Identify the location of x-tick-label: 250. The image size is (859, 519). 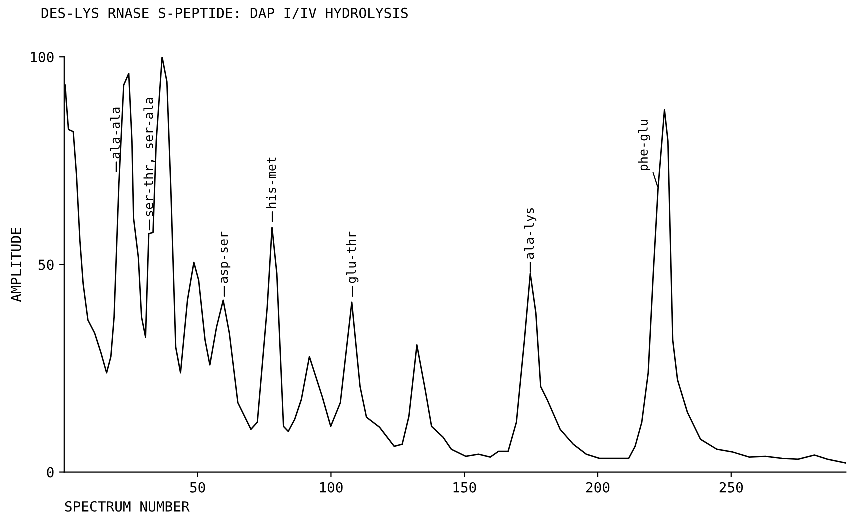
(732, 487).